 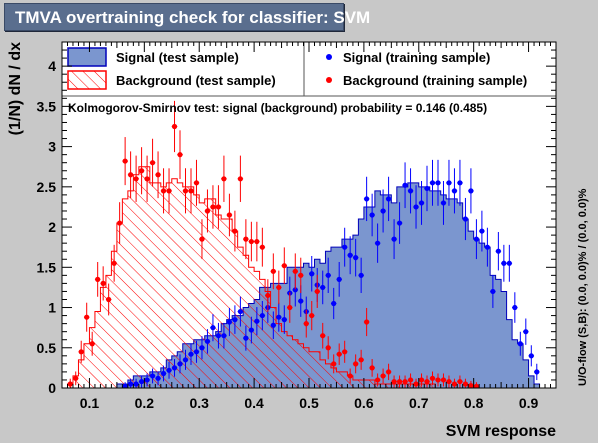 What do you see at coordinates (416, 57) in the screenshot?
I see `legend-signal-train-label: Signal (training sample)` at bounding box center [416, 57].